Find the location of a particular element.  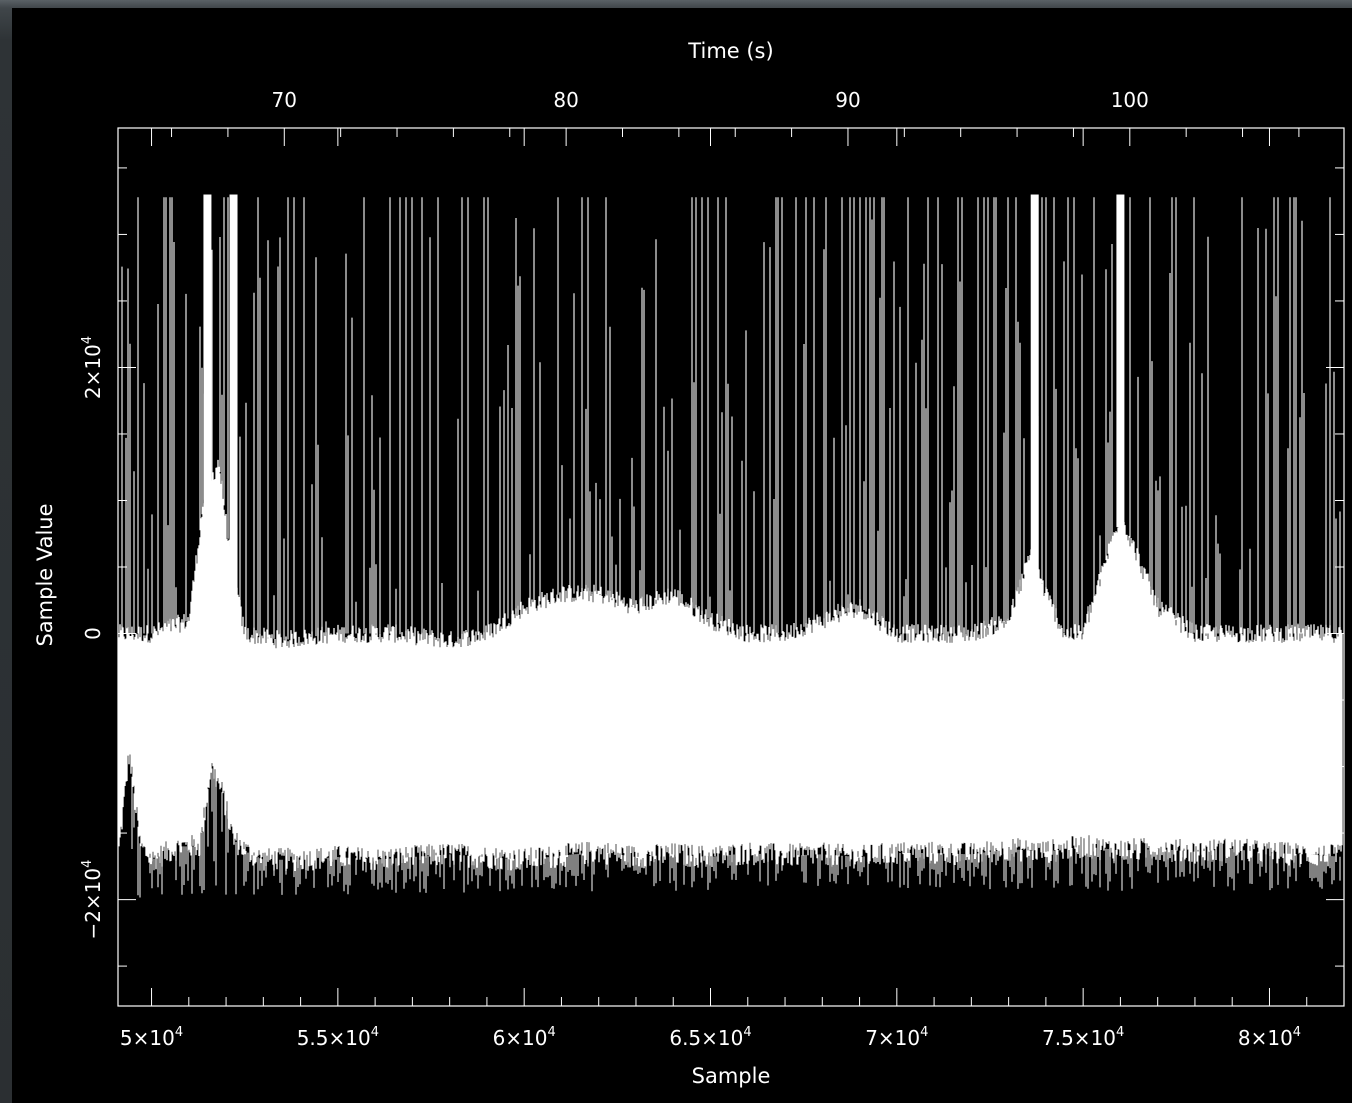

signal-spikes-down is located at coordinates (736, 833).